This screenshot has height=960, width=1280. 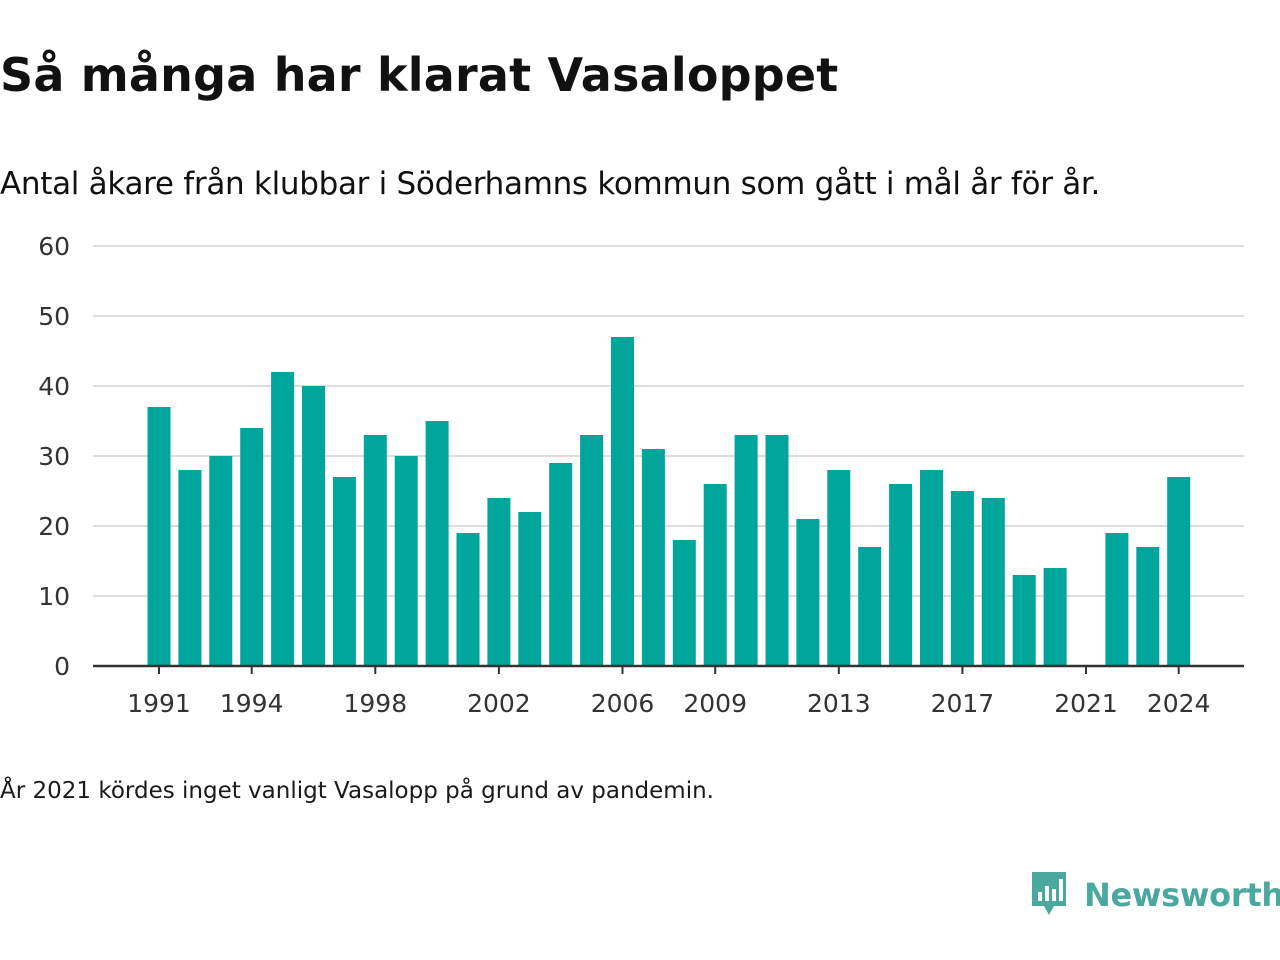 What do you see at coordinates (54, 596) in the screenshot?
I see `y-tick-label: 10` at bounding box center [54, 596].